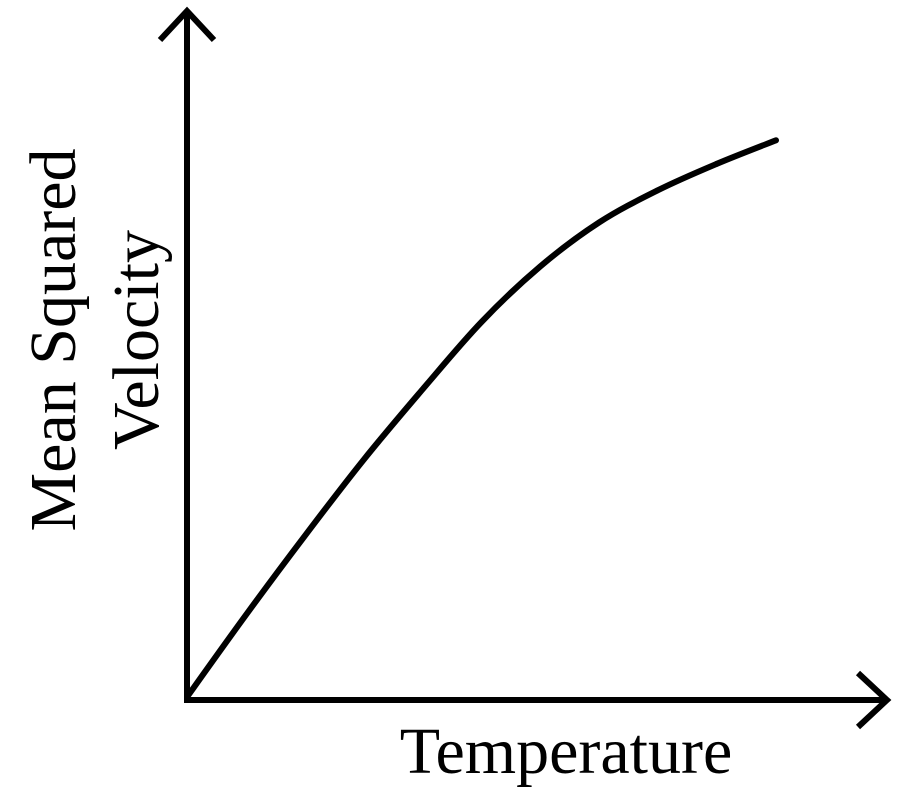 Image resolution: width=900 pixels, height=802 pixels. Describe the element at coordinates (187, 24) in the screenshot. I see `y-axis-arrow-icon` at that location.